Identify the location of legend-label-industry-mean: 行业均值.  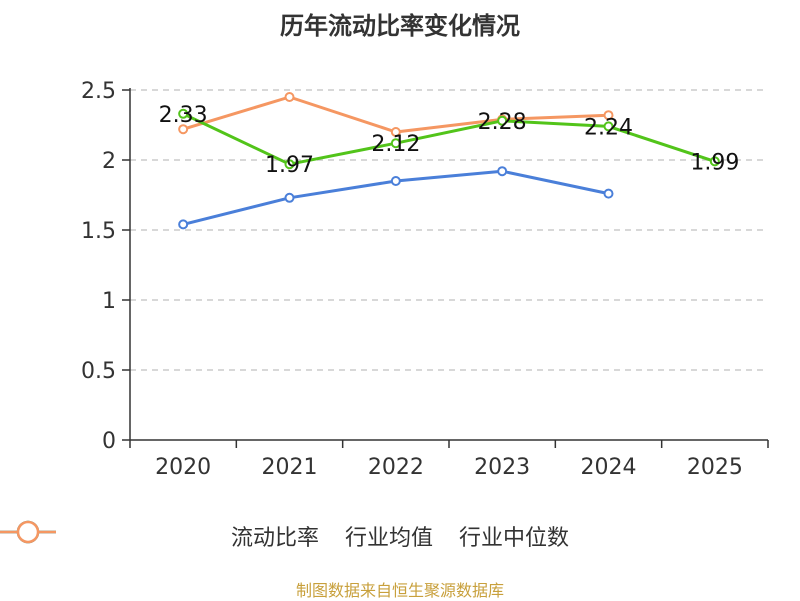
(388, 538).